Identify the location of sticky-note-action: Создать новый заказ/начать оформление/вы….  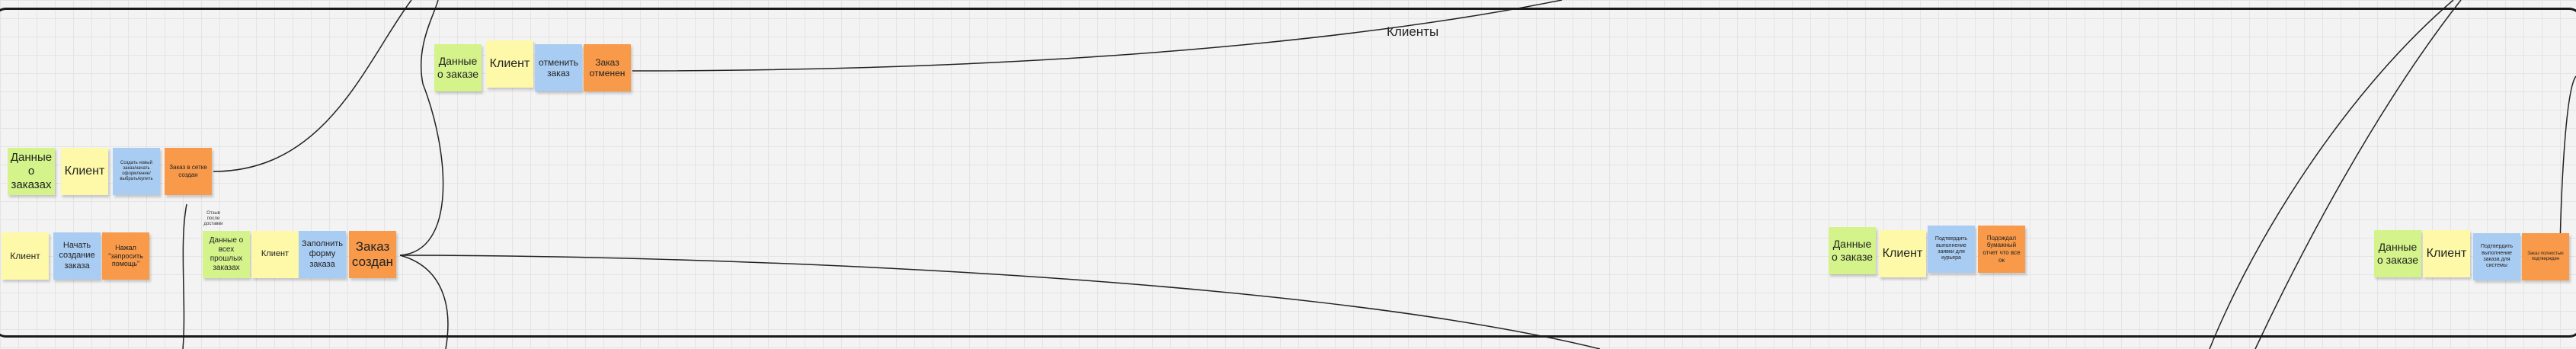
(136, 171).